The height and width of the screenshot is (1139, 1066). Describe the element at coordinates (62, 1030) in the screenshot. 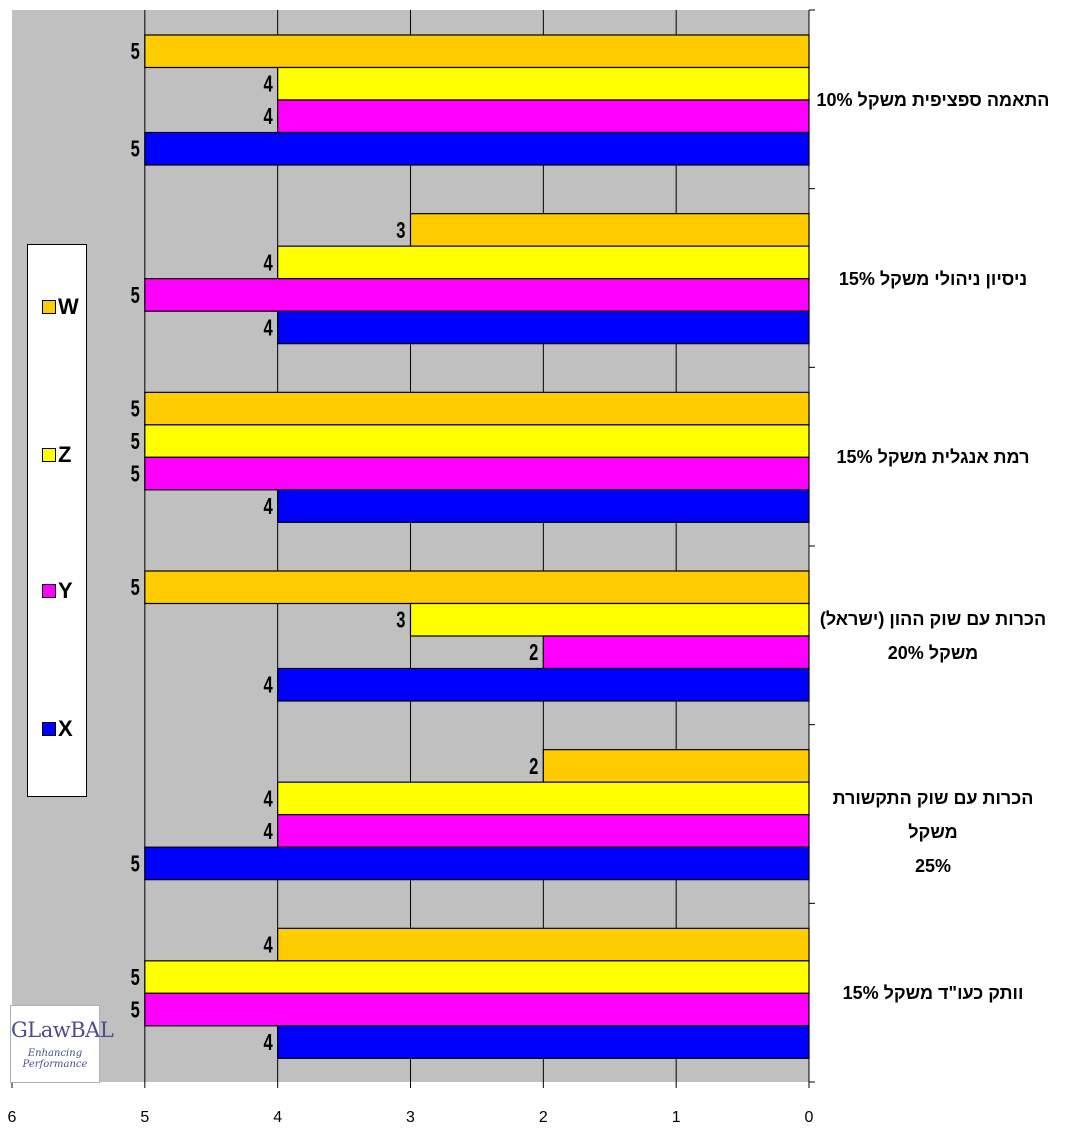

I see `logo-main-text: GLawBAL` at that location.